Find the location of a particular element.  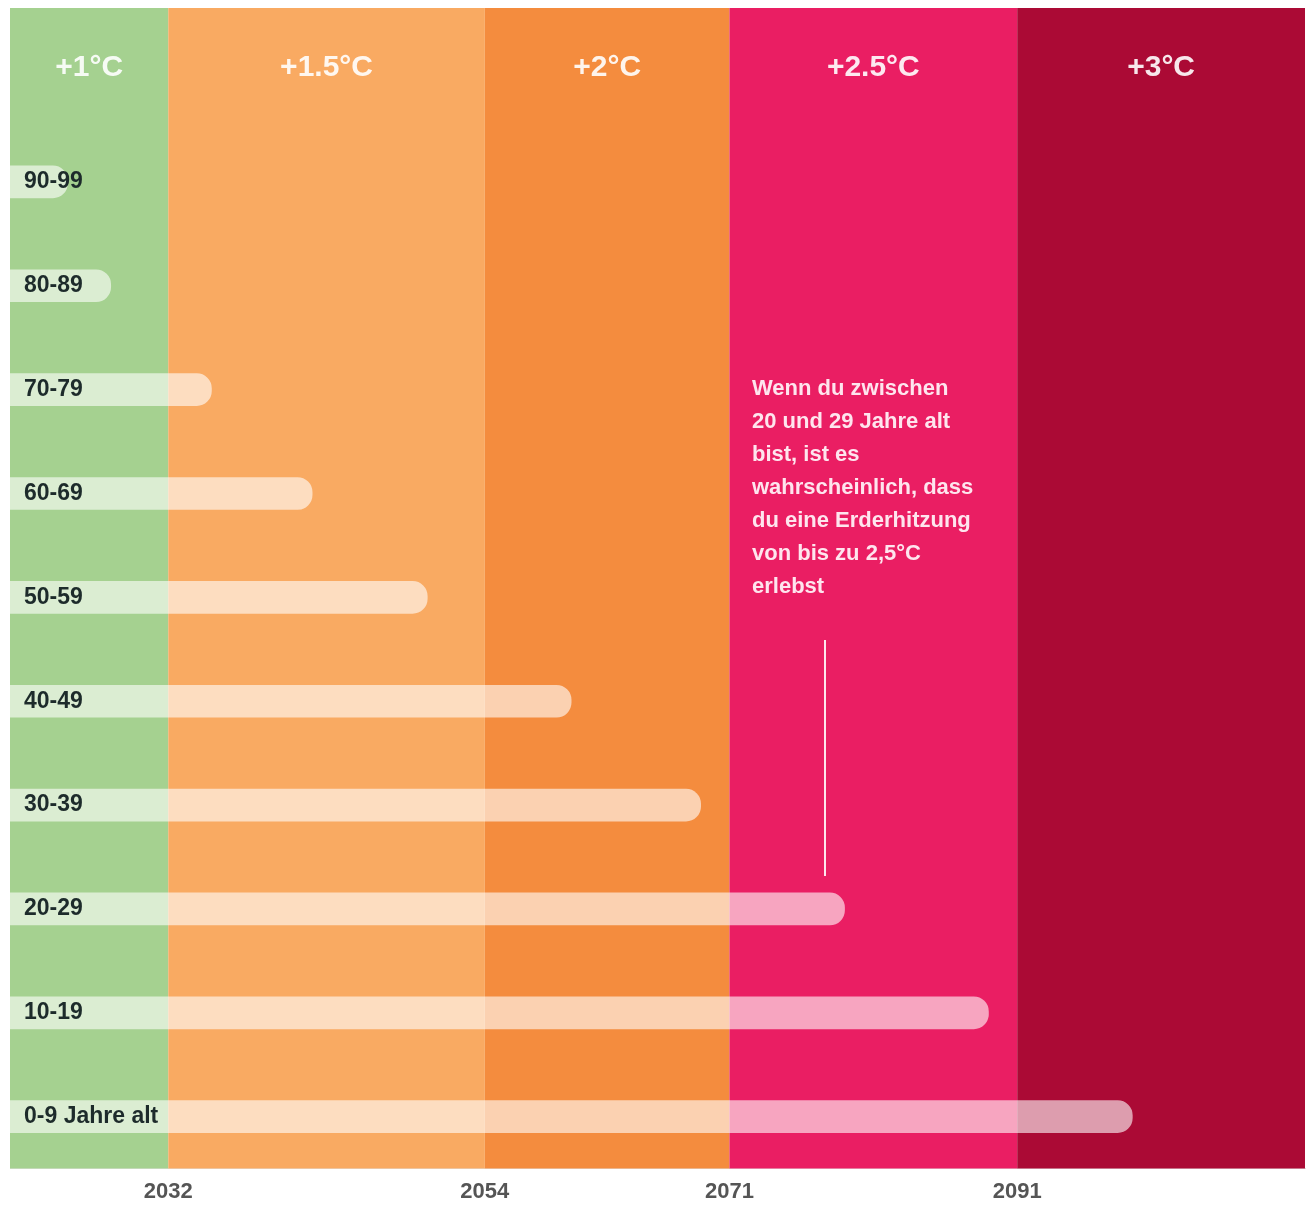

y-tick-label: 20-29 is located at coordinates (53, 907).